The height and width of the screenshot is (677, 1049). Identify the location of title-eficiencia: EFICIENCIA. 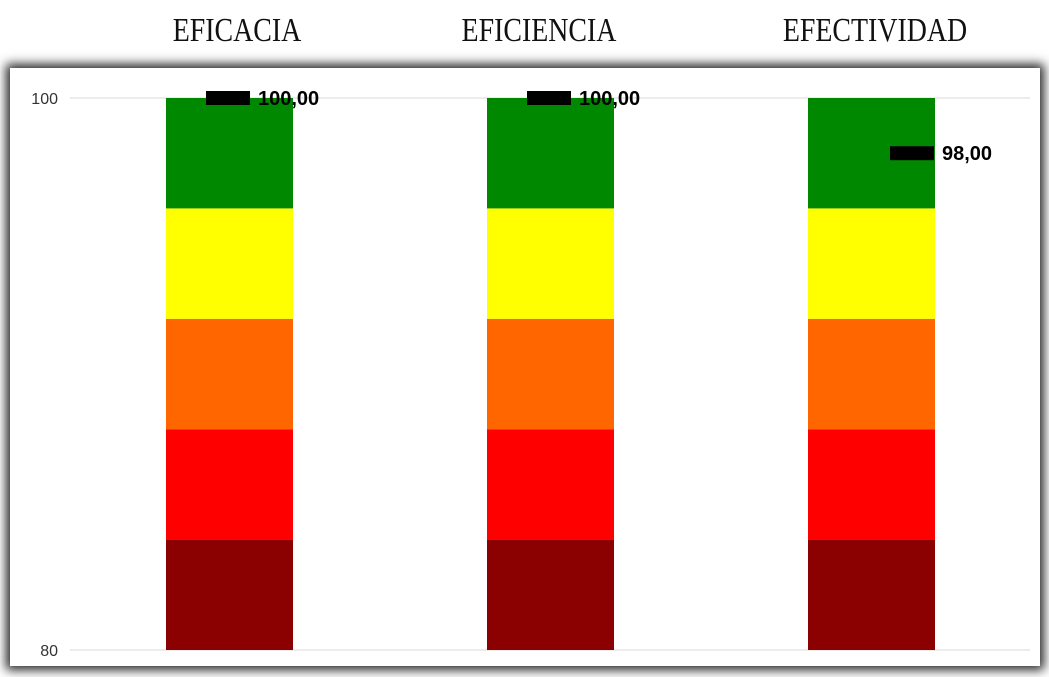
(539, 30).